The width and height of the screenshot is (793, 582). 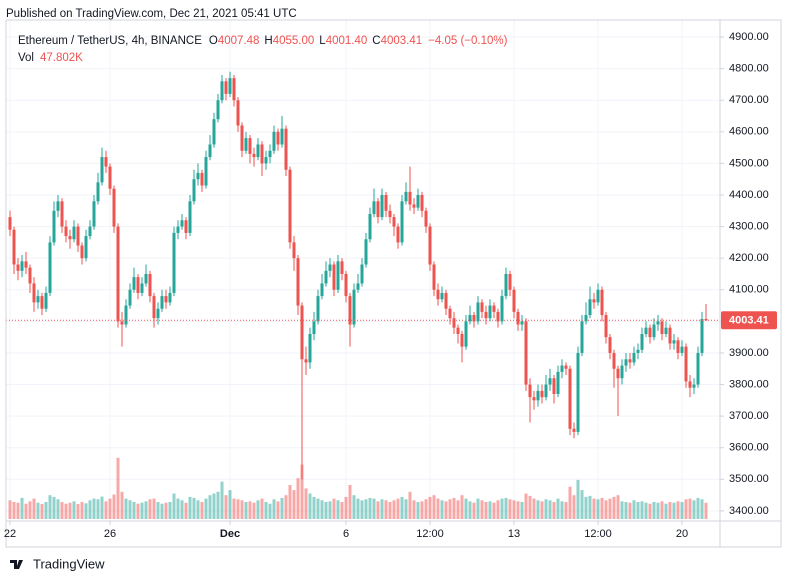 I want to click on last-price-tag, so click(x=749, y=320).